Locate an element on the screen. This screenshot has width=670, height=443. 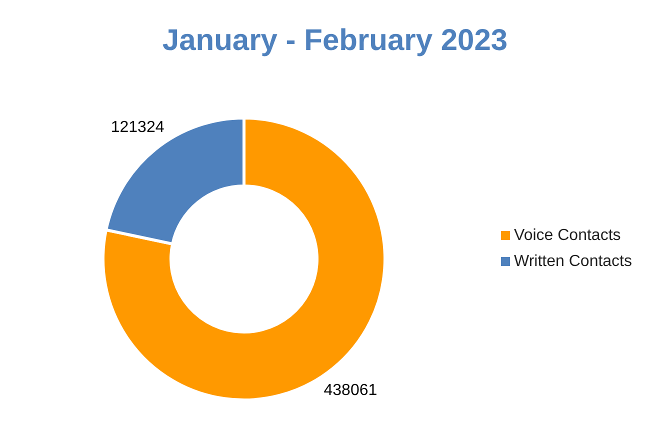
legend-label: Voice Contacts is located at coordinates (567, 235).